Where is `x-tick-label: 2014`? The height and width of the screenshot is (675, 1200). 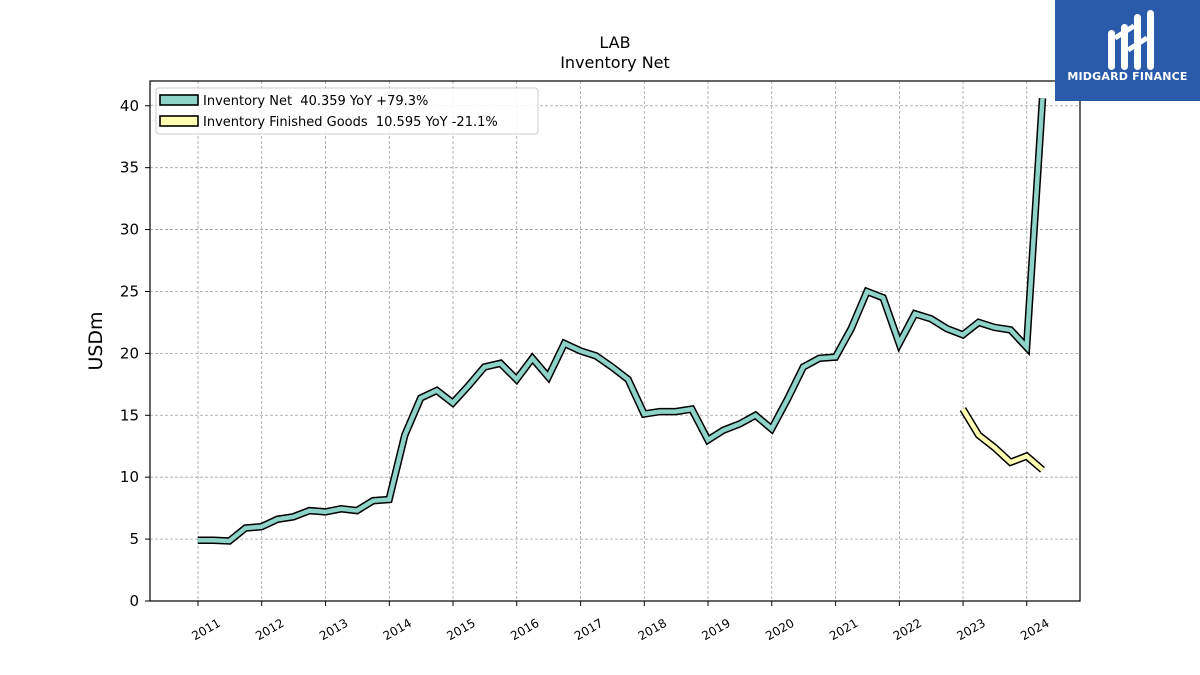 x-tick-label: 2014 is located at coordinates (397, 629).